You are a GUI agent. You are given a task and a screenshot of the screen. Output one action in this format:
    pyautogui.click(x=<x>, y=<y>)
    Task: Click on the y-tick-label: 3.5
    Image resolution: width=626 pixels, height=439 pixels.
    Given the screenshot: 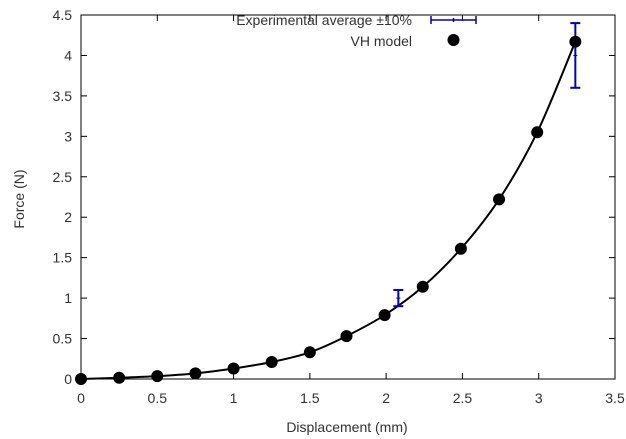 What is the action you would take?
    pyautogui.click(x=63, y=96)
    